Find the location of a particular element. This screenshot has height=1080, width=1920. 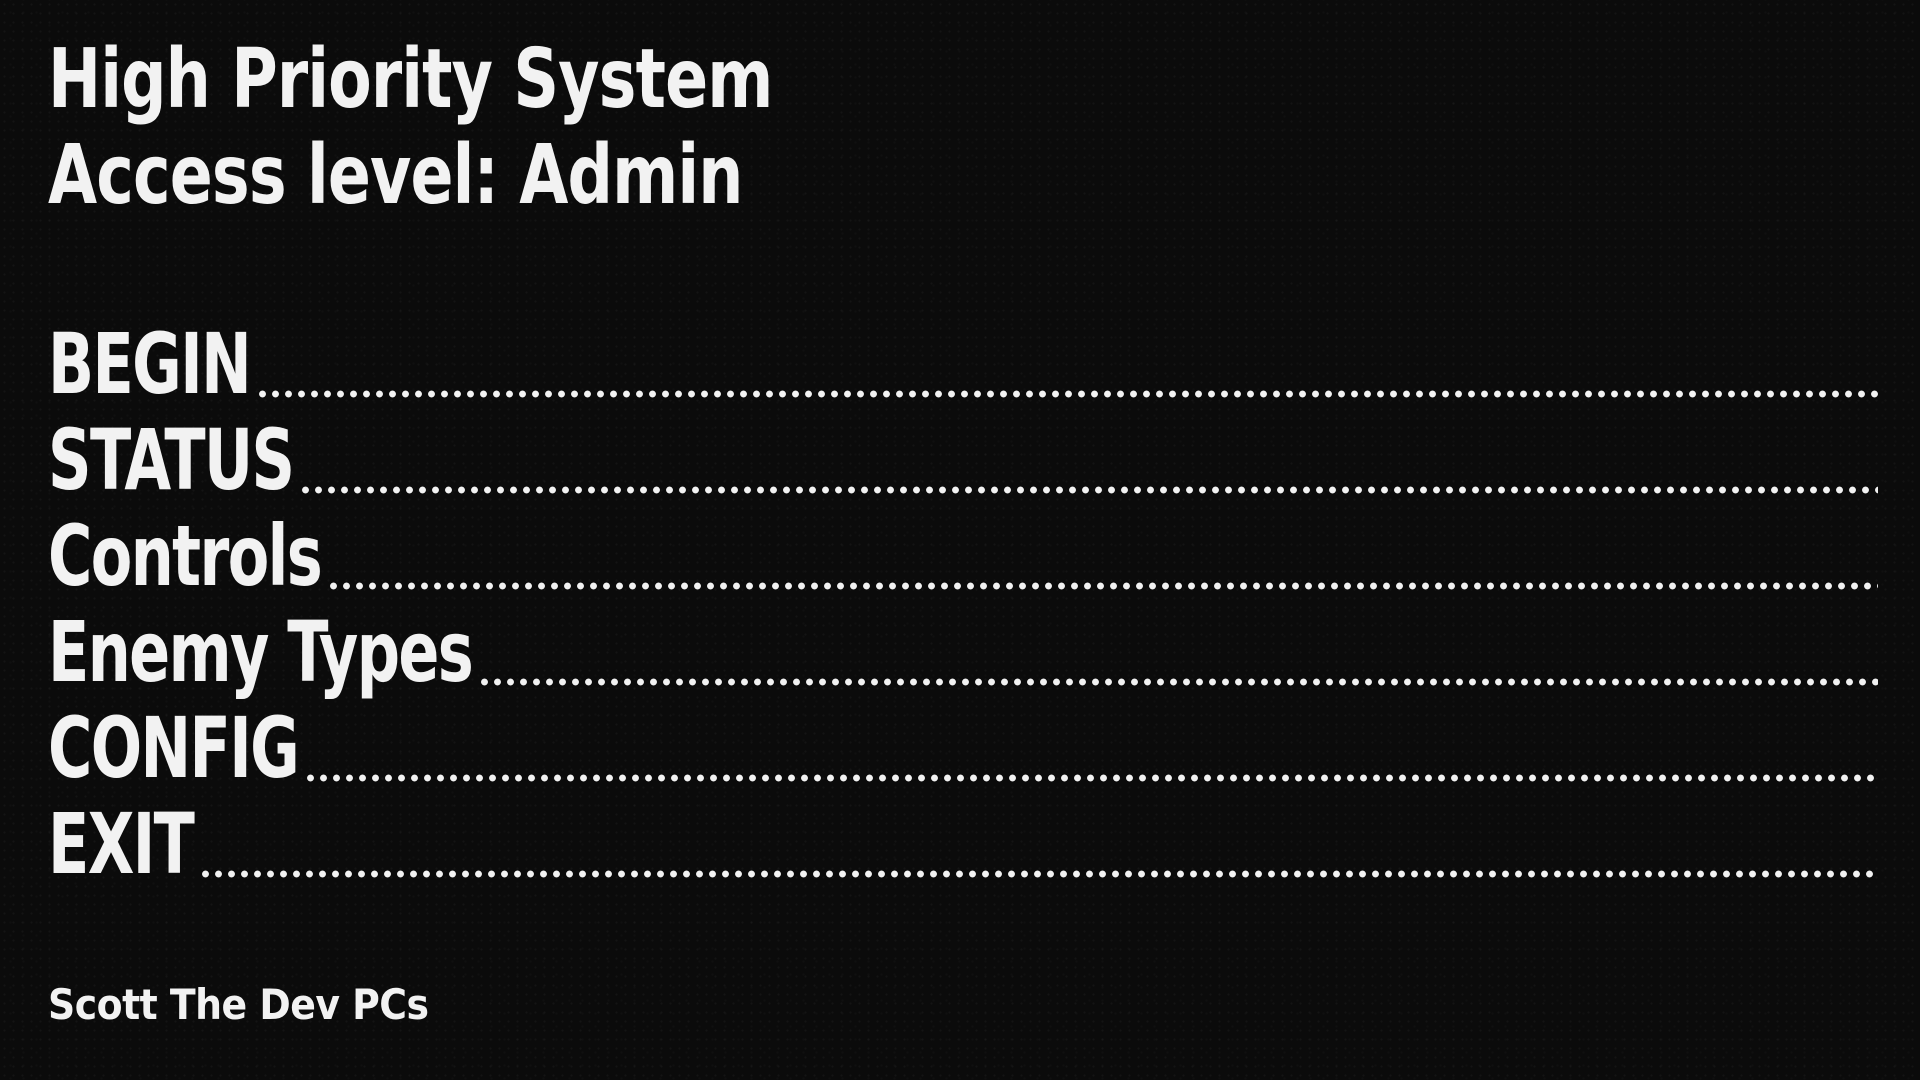

access-level: Access level: Admin is located at coordinates (395, 175).